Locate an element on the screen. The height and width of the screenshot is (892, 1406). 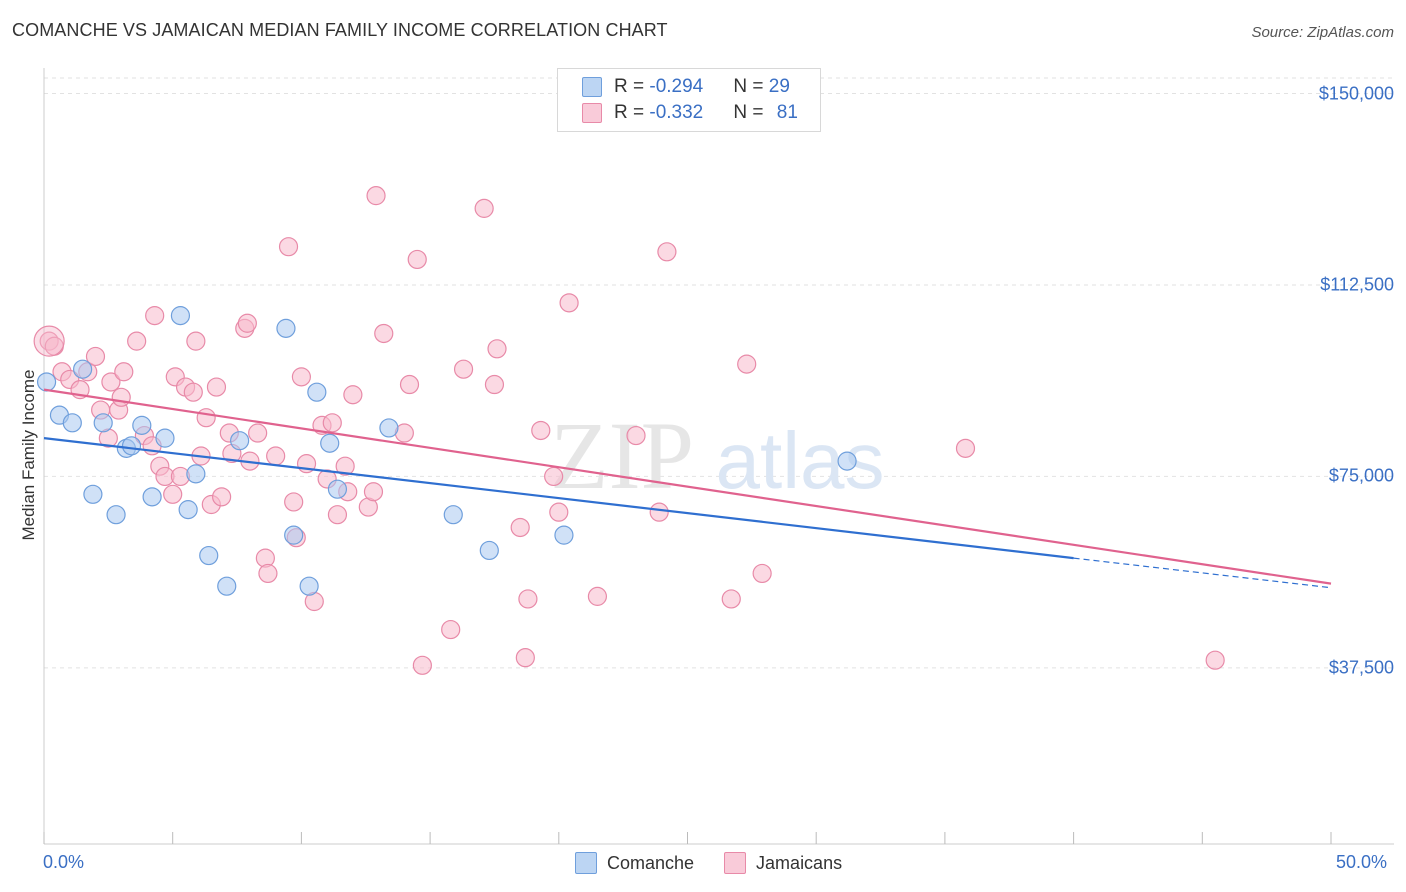
r-value: -0.294 is located at coordinates (676, 86).